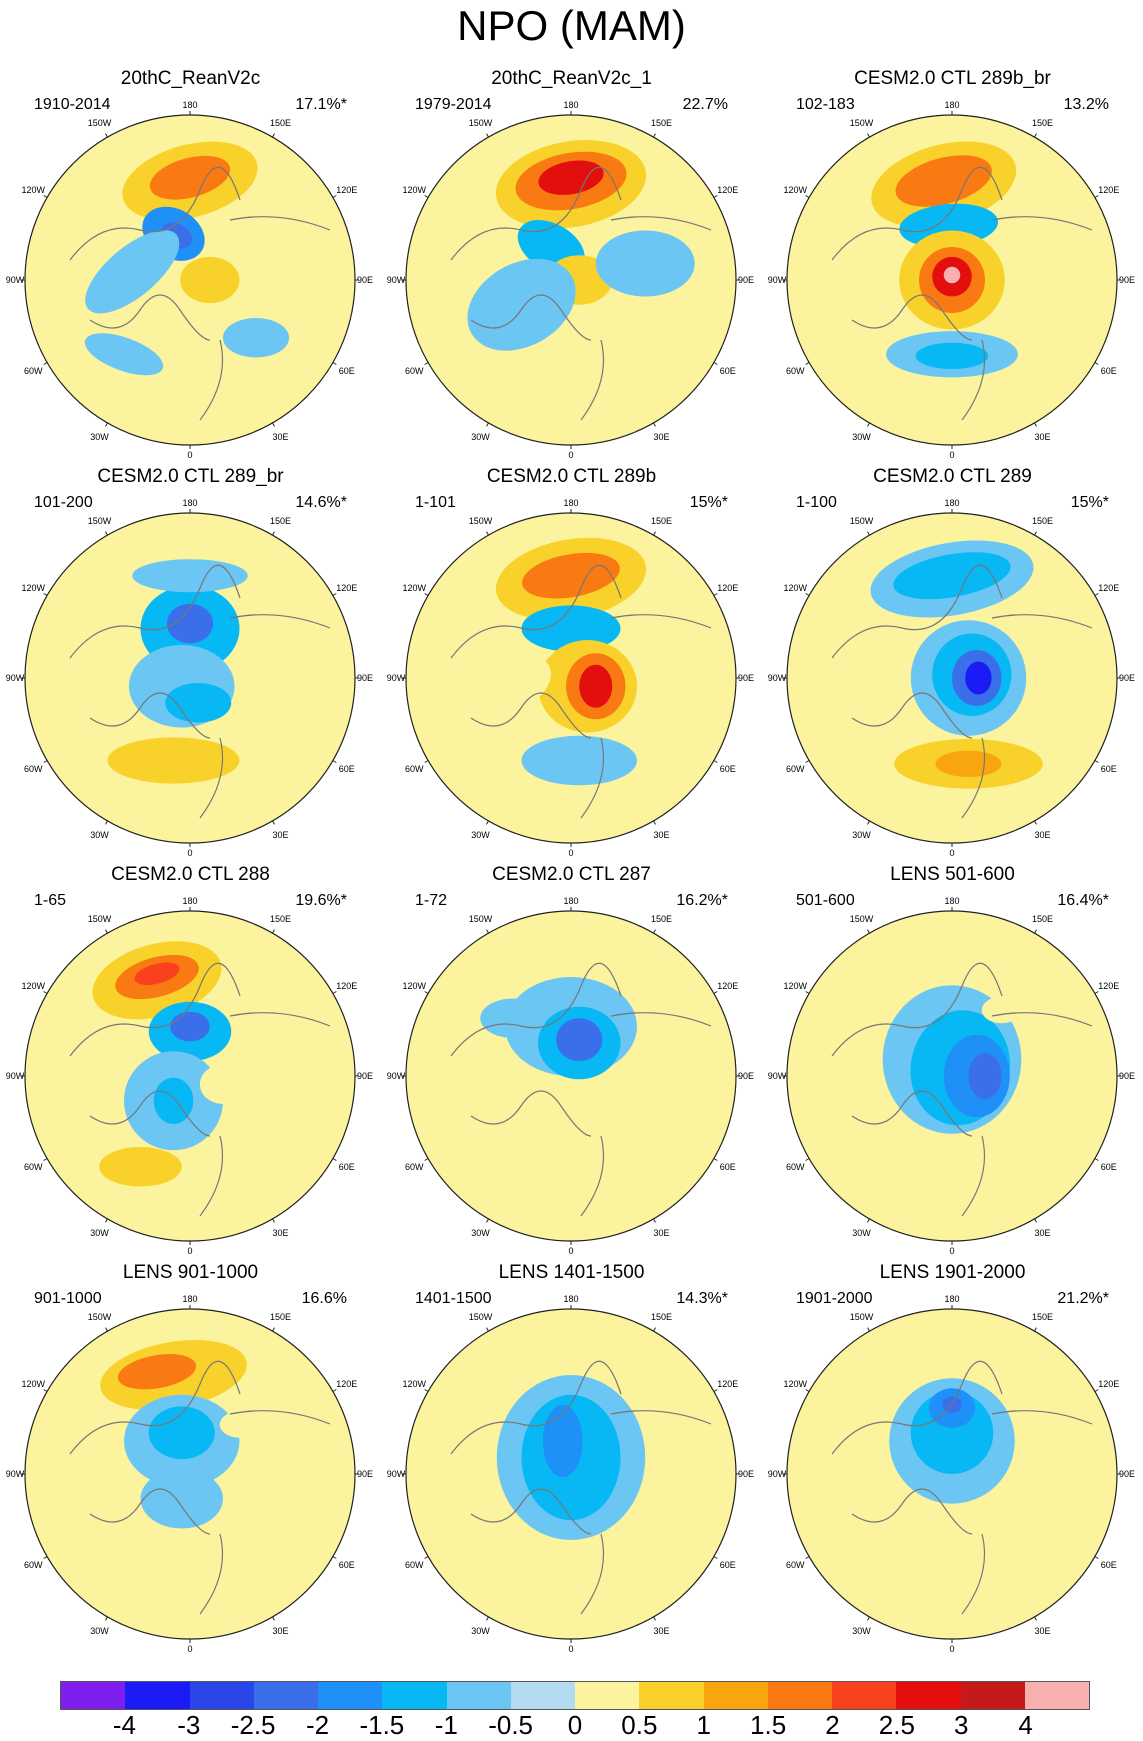 The height and width of the screenshot is (1741, 1143). Describe the element at coordinates (190, 1272) in the screenshot. I see `panel-title: LENS 901-1000` at that location.